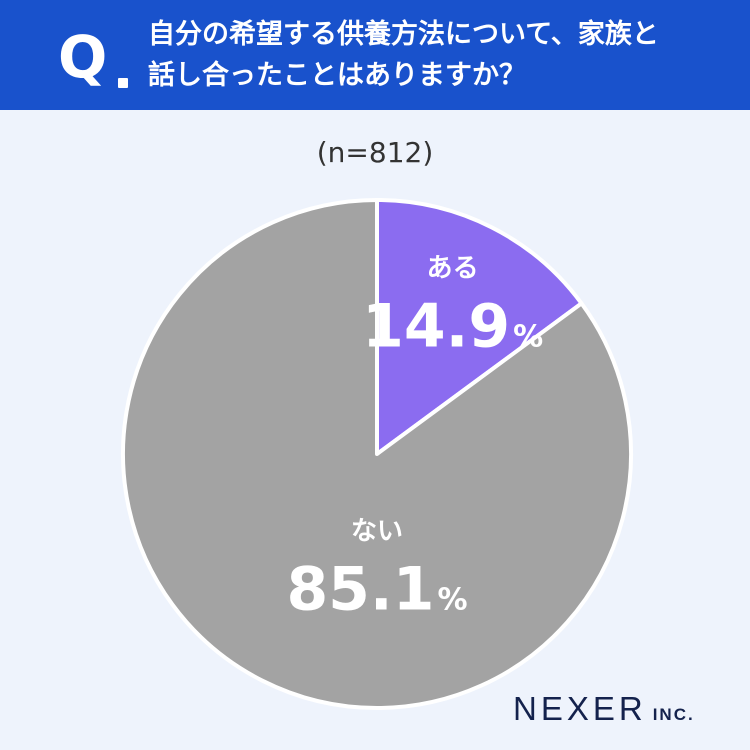  What do you see at coordinates (403, 34) in the screenshot?
I see `question-line-1: 自分の希望する供養方法について、家族と` at bounding box center [403, 34].